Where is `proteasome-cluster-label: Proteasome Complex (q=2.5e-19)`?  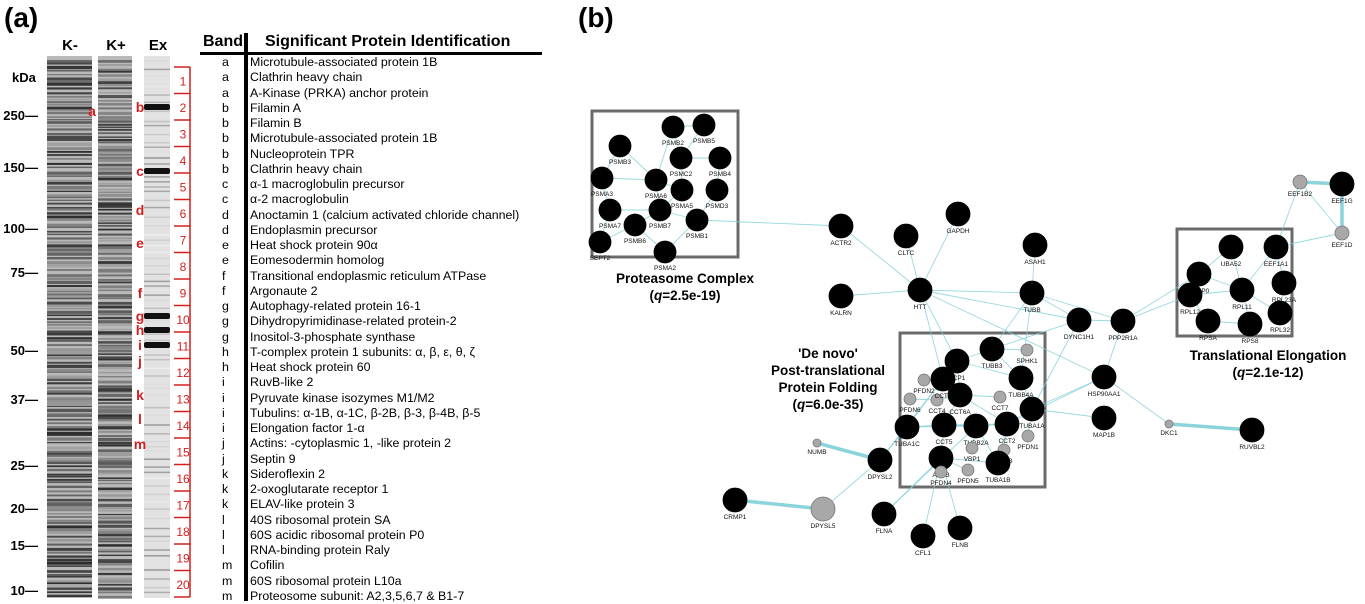 proteasome-cluster-label: Proteasome Complex (q=2.5e-19) is located at coordinates (685, 287).